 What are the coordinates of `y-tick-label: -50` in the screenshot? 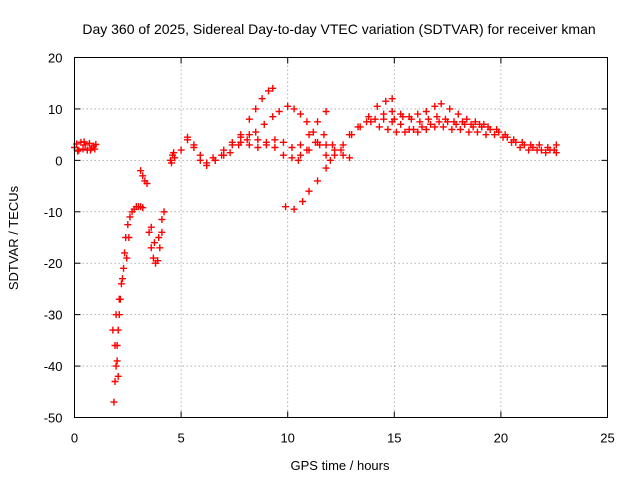 It's located at (53, 418).